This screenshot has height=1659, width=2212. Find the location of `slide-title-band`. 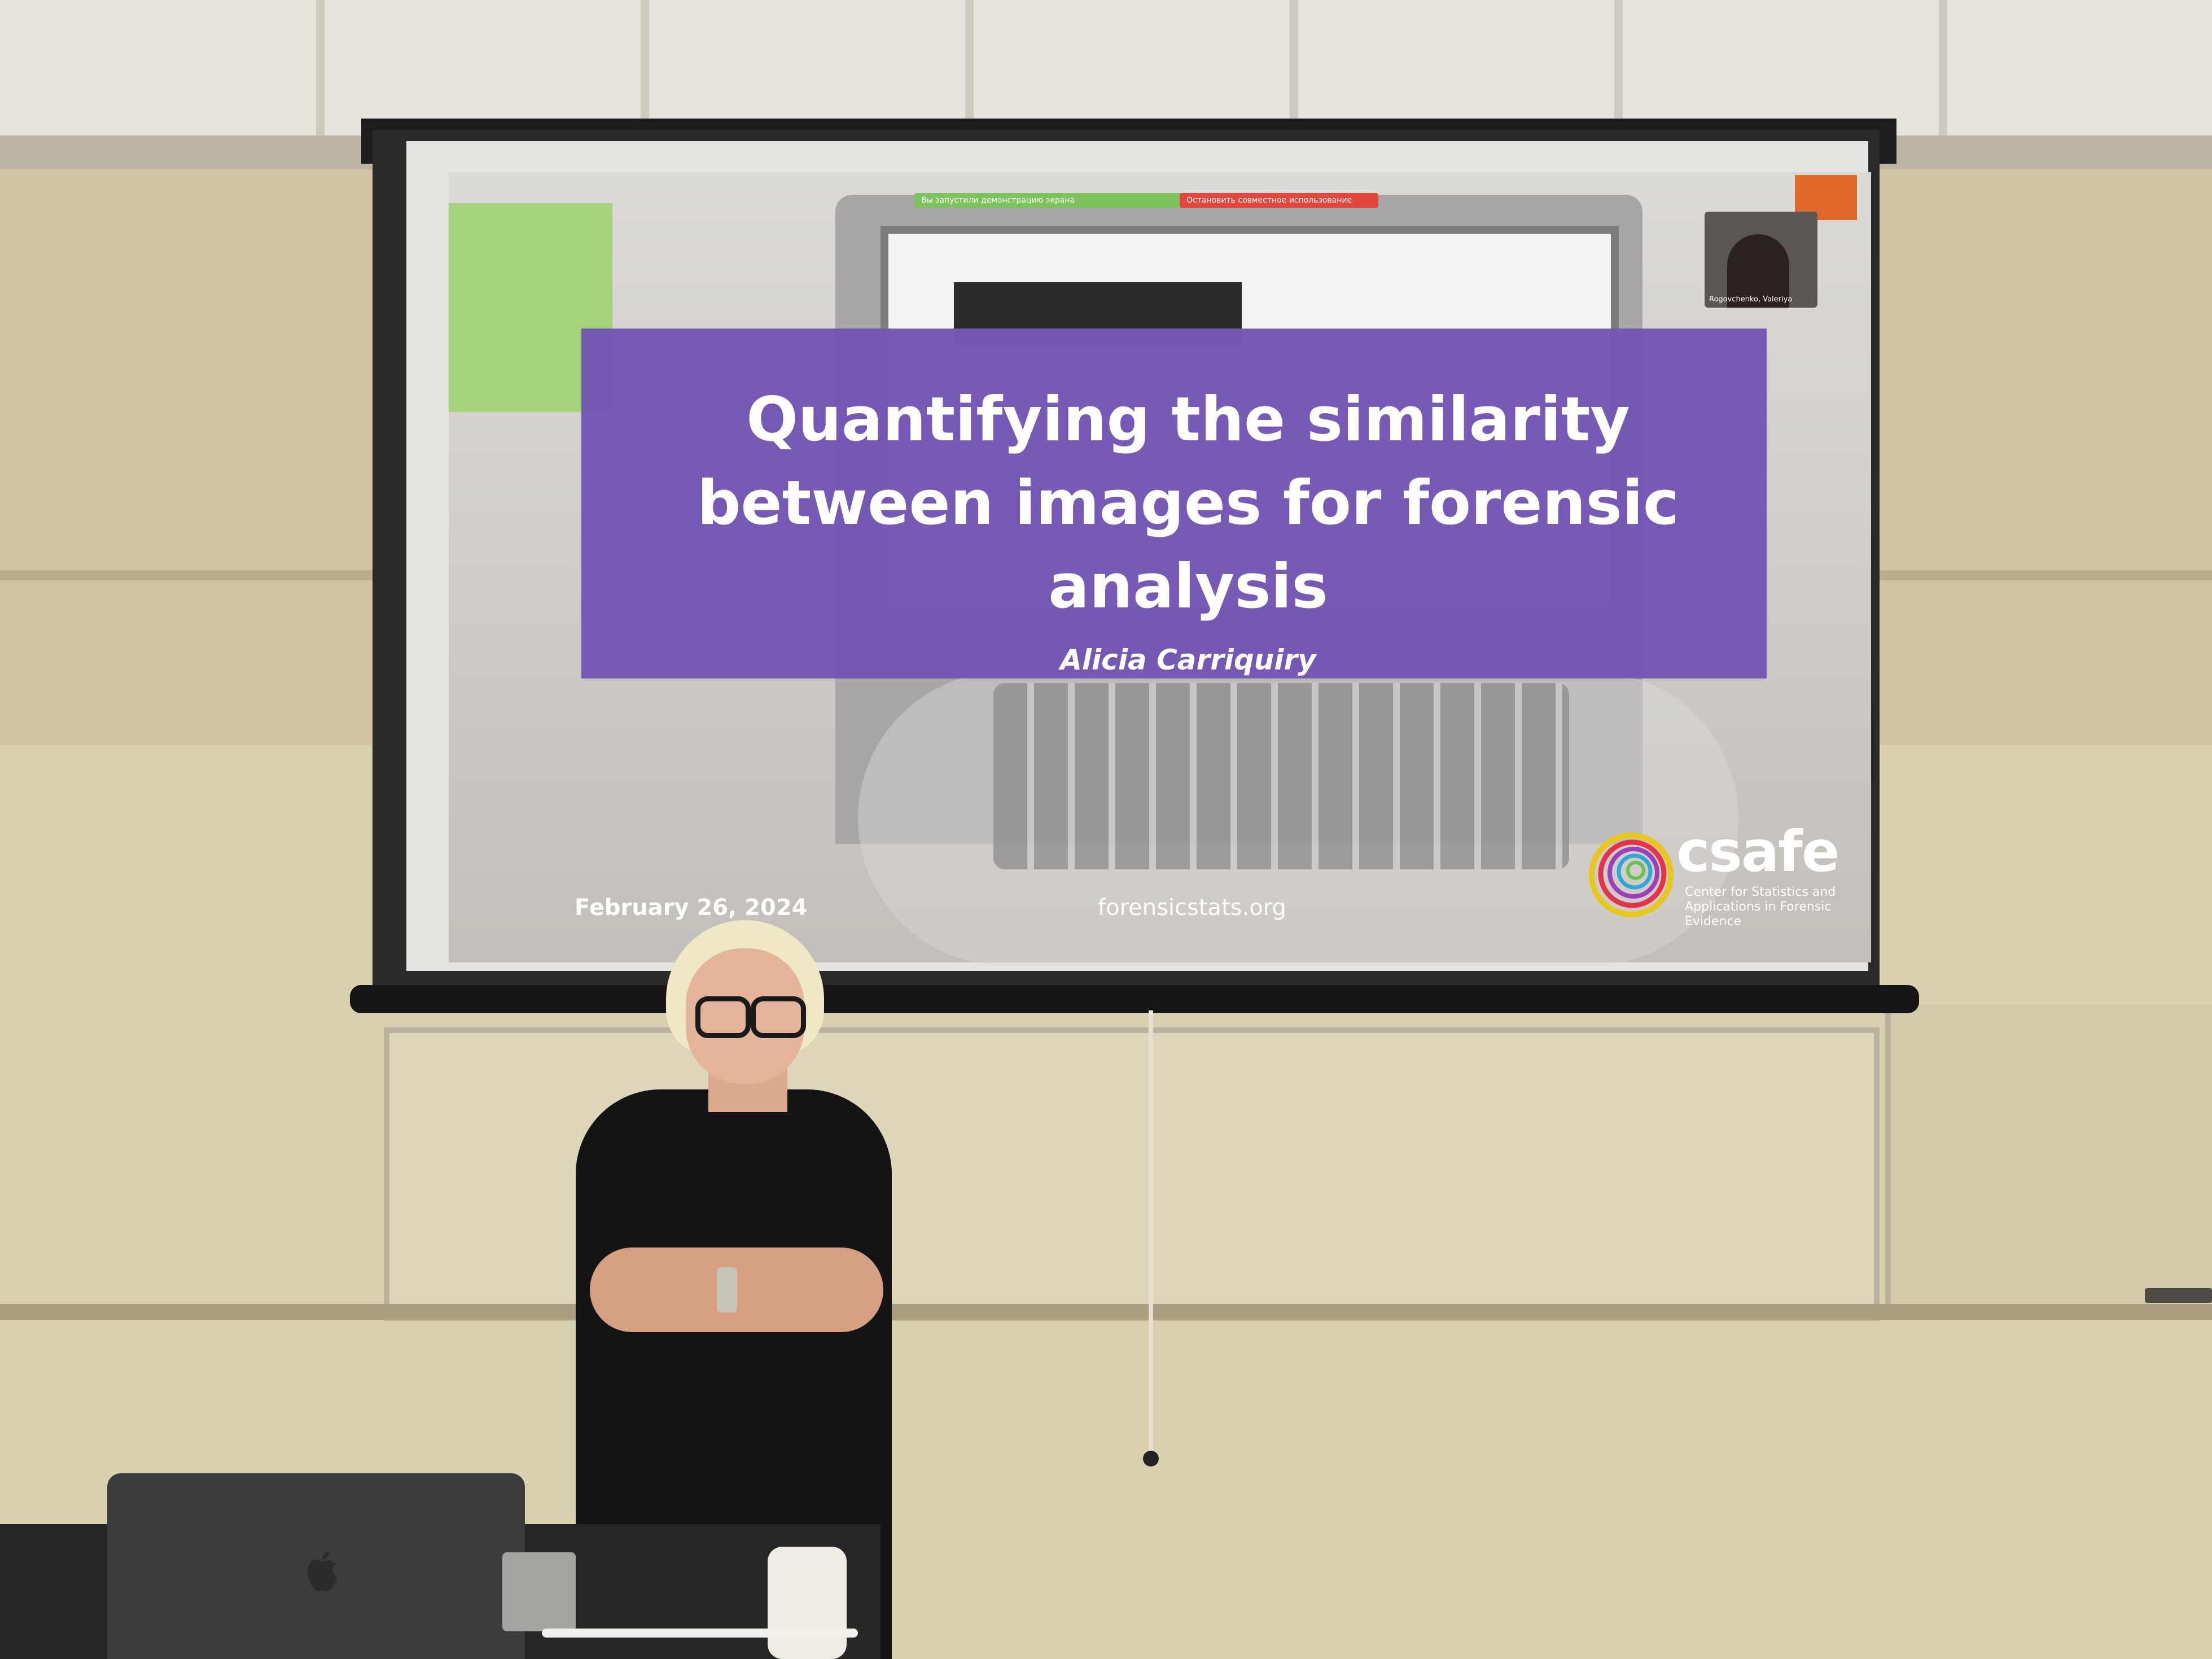

slide-title-band is located at coordinates (1174, 504).